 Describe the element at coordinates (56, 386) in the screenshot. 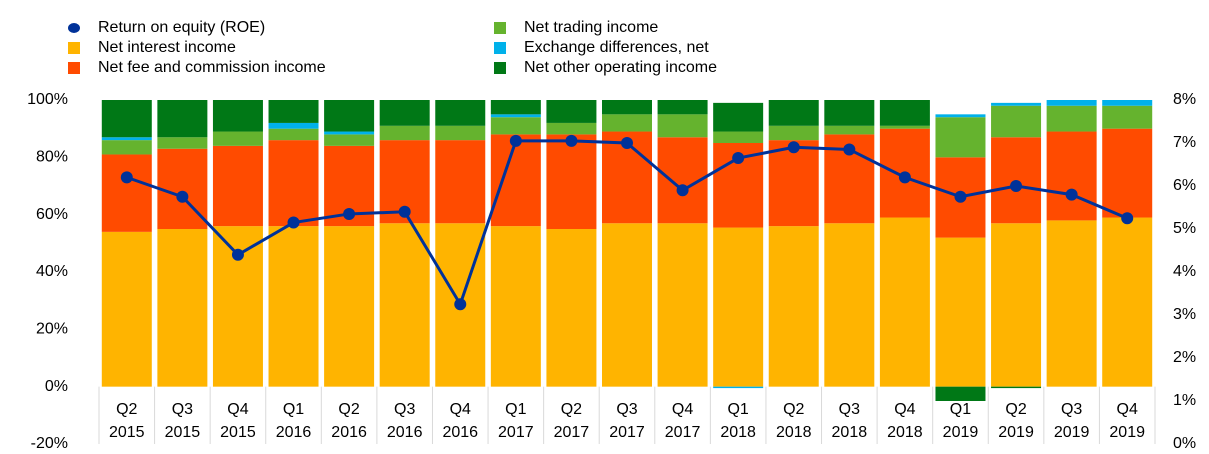

I see `y-tick-label: 0%` at that location.